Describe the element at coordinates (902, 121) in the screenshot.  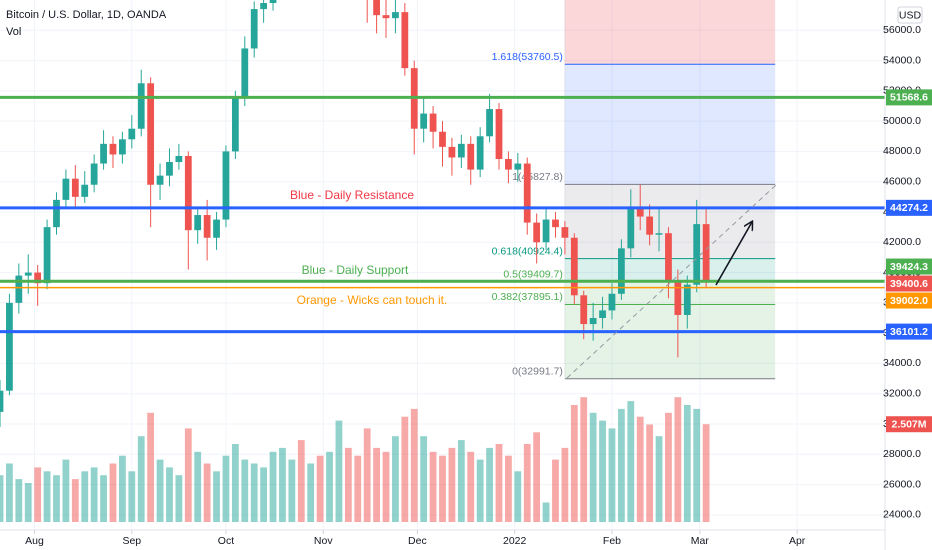
I see `y-tick-label: 50000.0` at that location.